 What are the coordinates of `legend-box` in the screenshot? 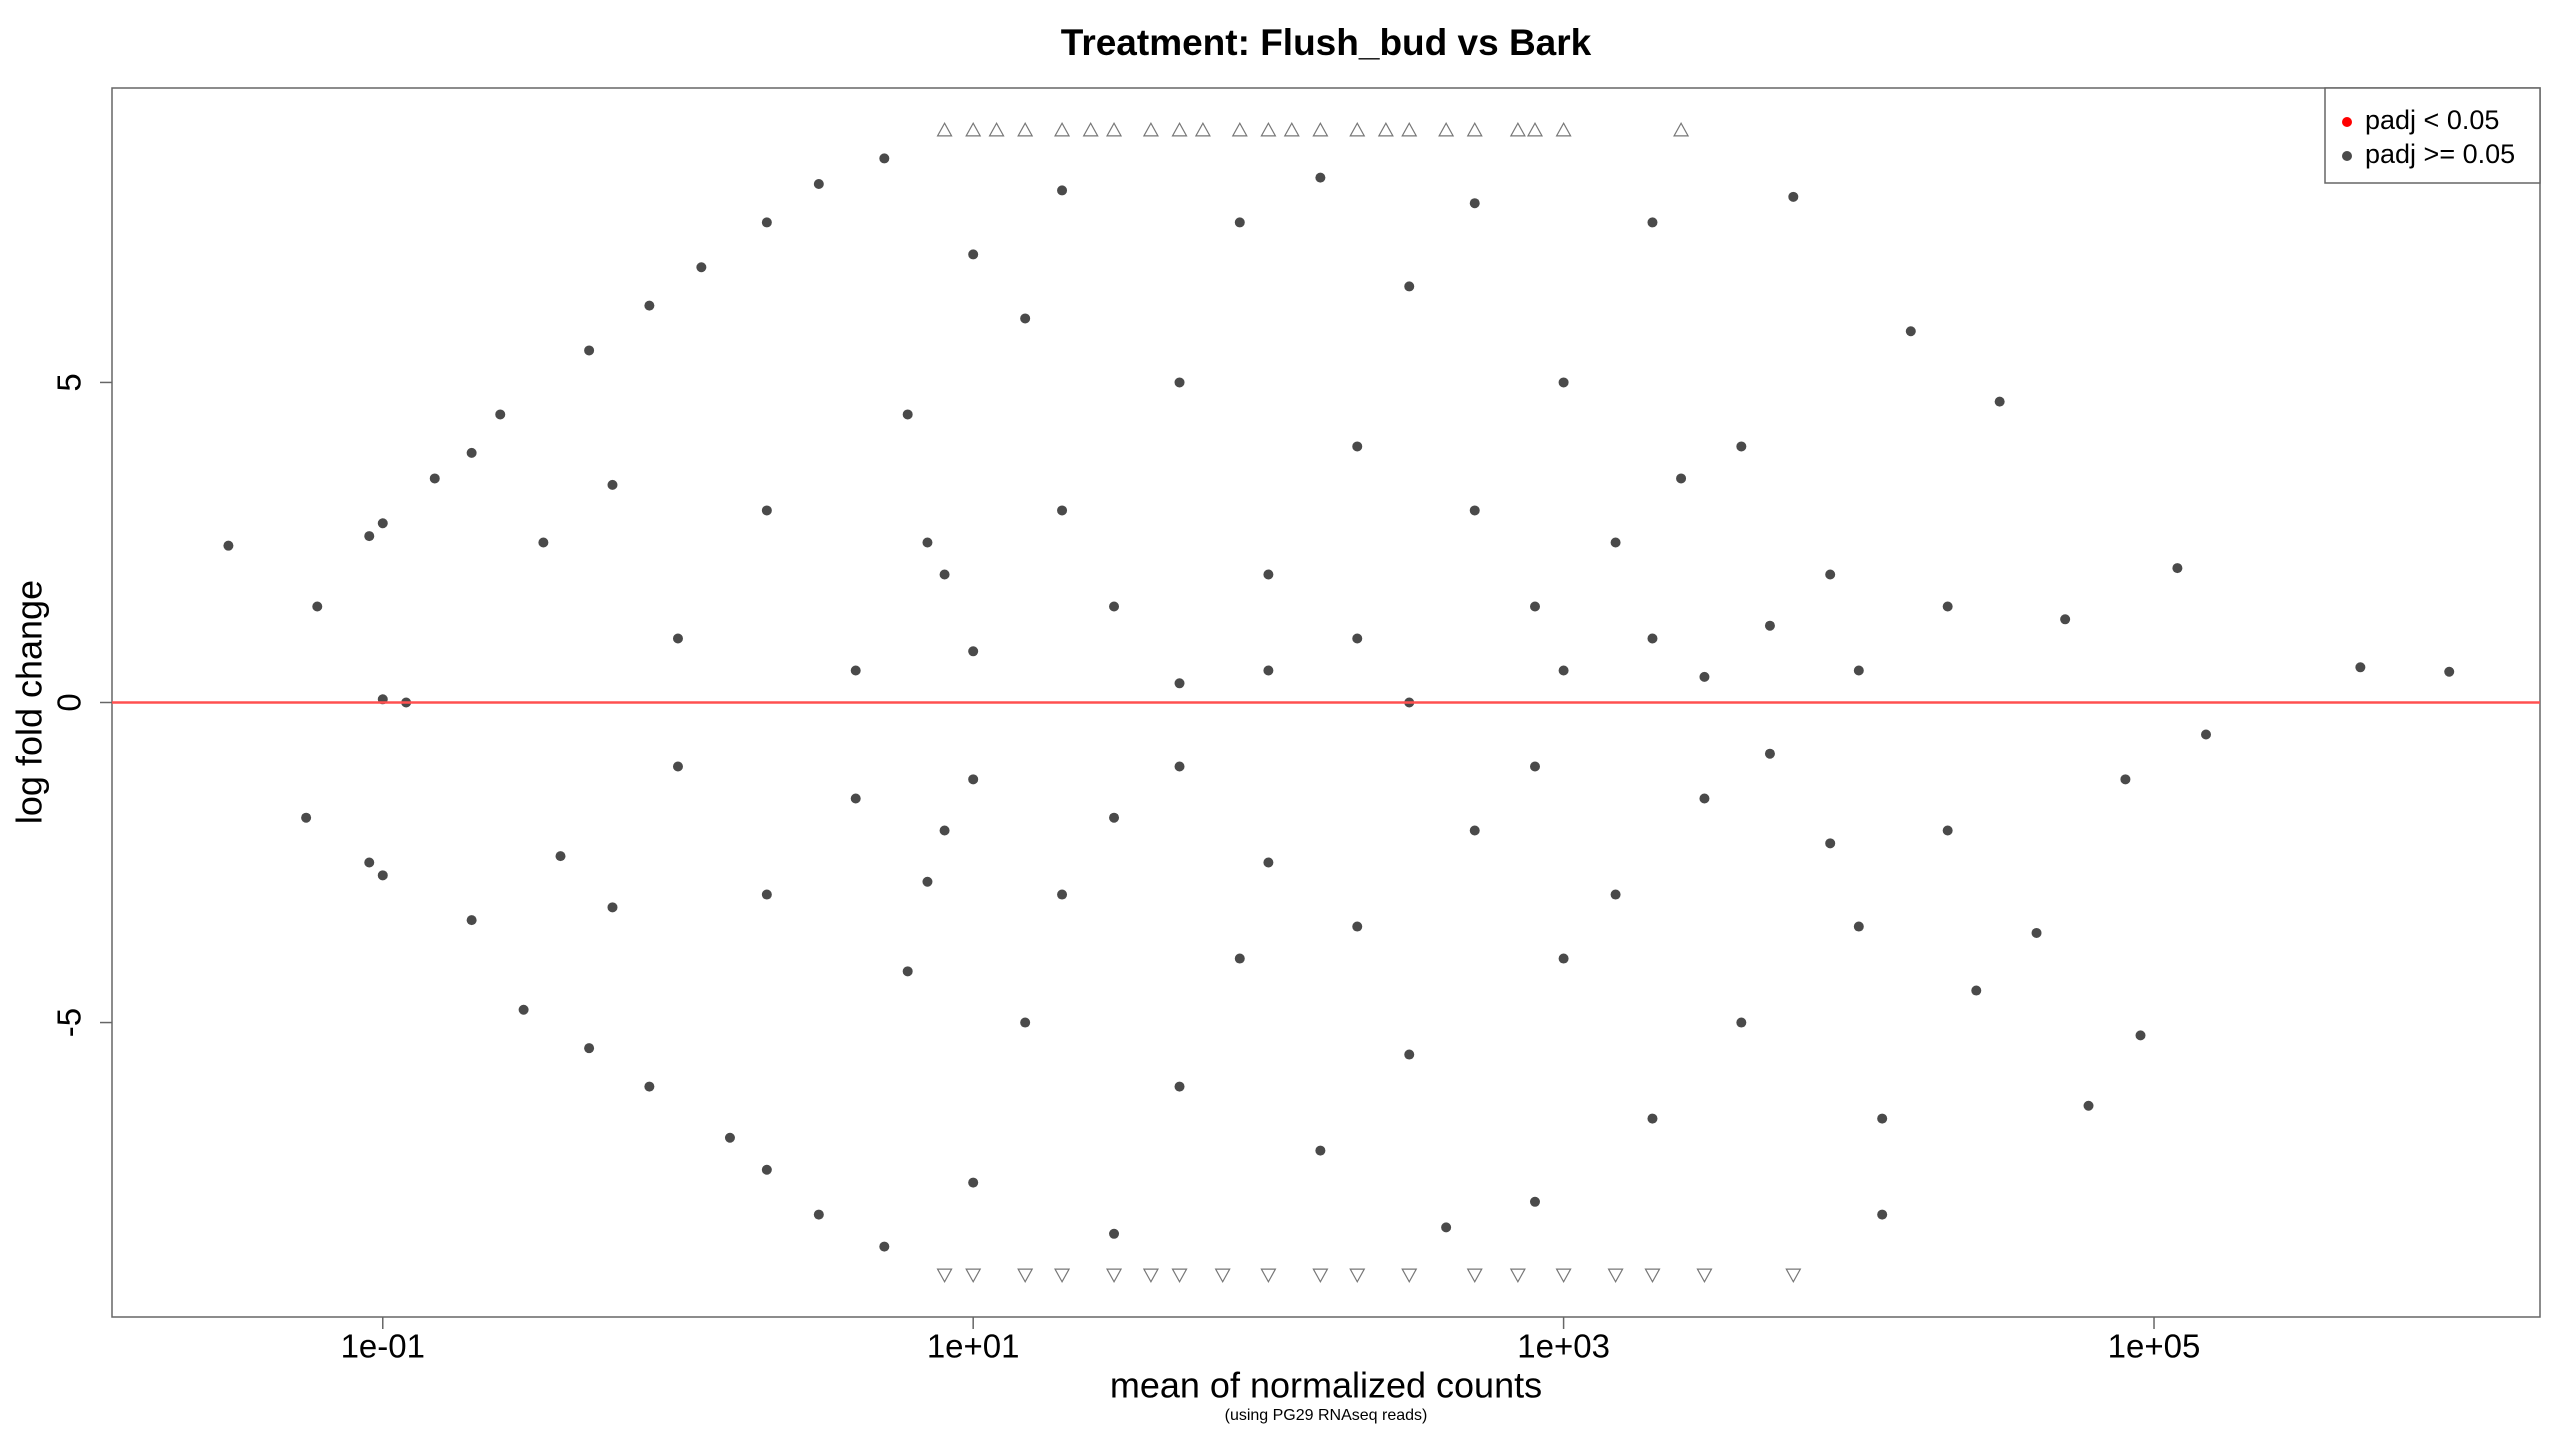 It's located at (2432, 135).